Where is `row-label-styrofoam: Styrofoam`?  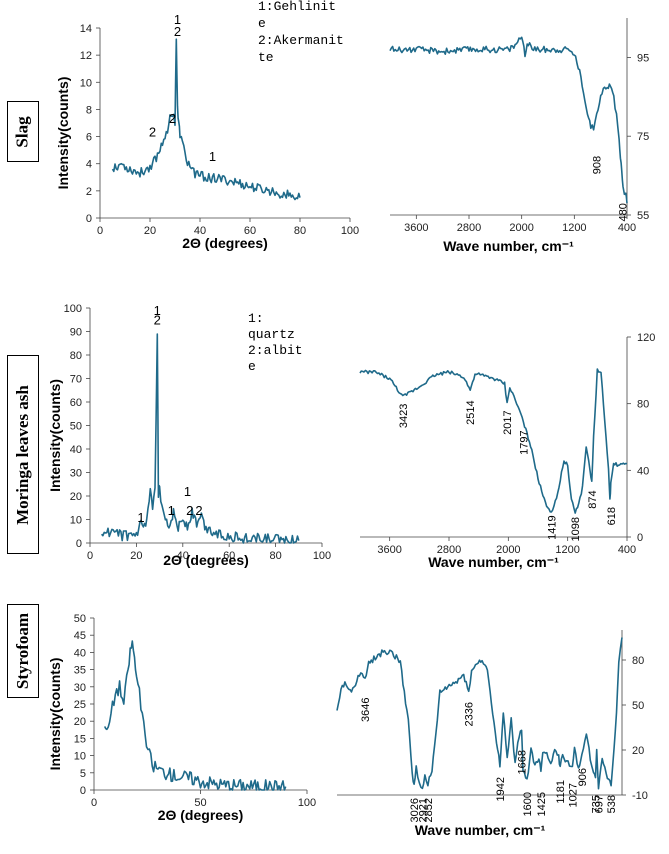
row-label-styrofoam: Styrofoam is located at coordinates (23, 651).